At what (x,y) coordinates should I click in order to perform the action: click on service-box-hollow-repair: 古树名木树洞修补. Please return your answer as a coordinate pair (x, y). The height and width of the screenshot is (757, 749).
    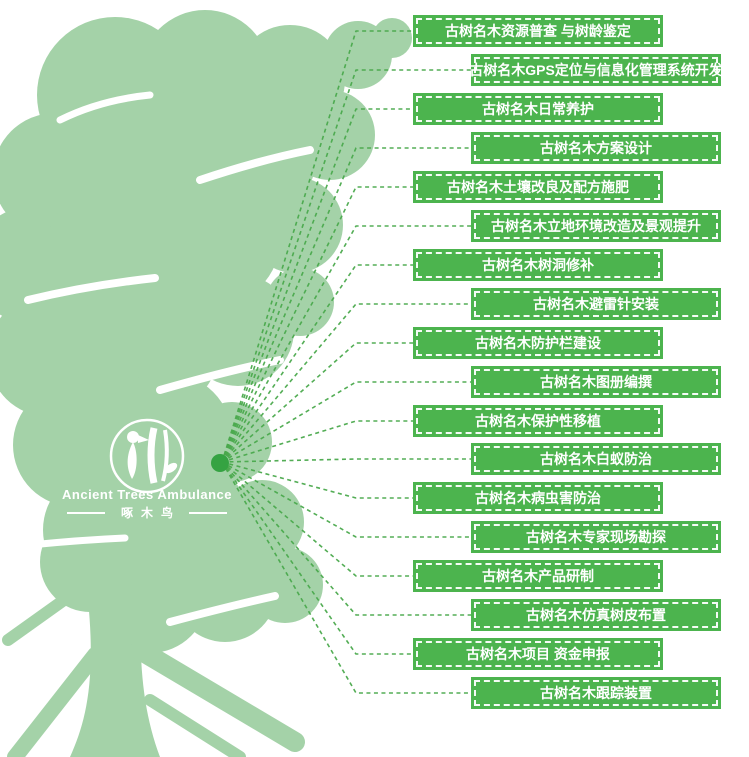
    Looking at the image, I should click on (538, 265).